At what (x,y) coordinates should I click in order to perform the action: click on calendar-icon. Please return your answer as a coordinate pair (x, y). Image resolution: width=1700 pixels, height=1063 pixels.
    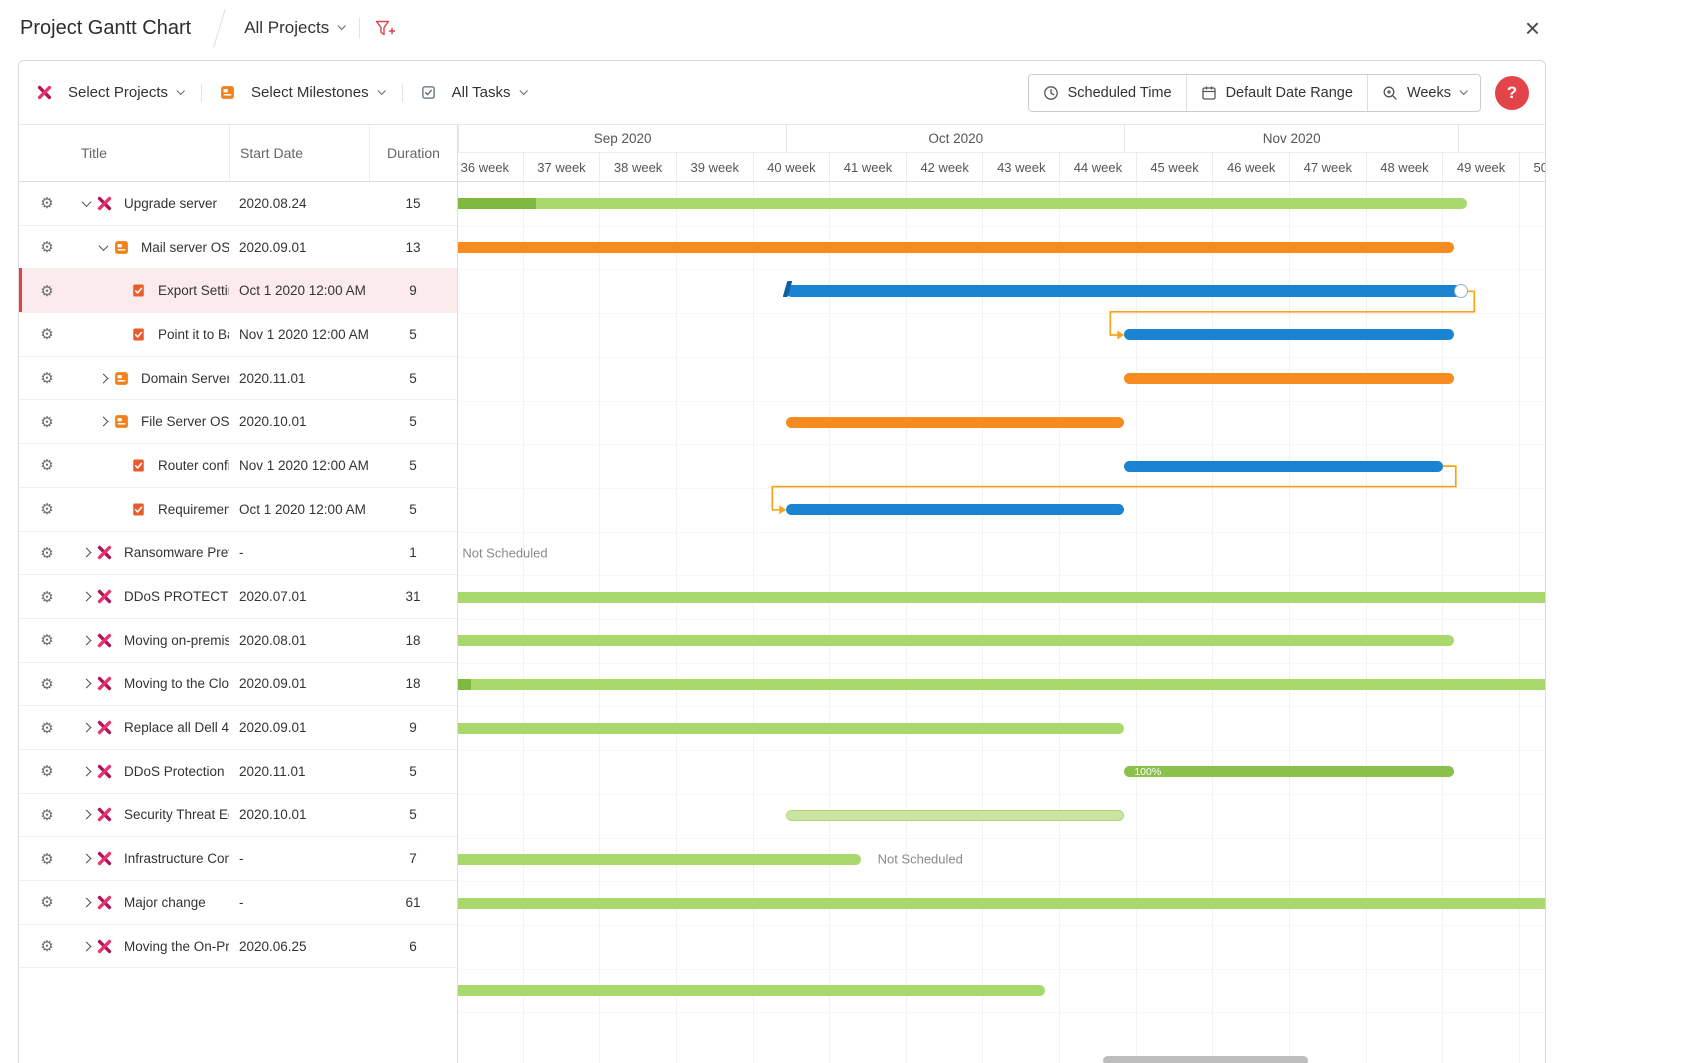
    Looking at the image, I should click on (1208, 93).